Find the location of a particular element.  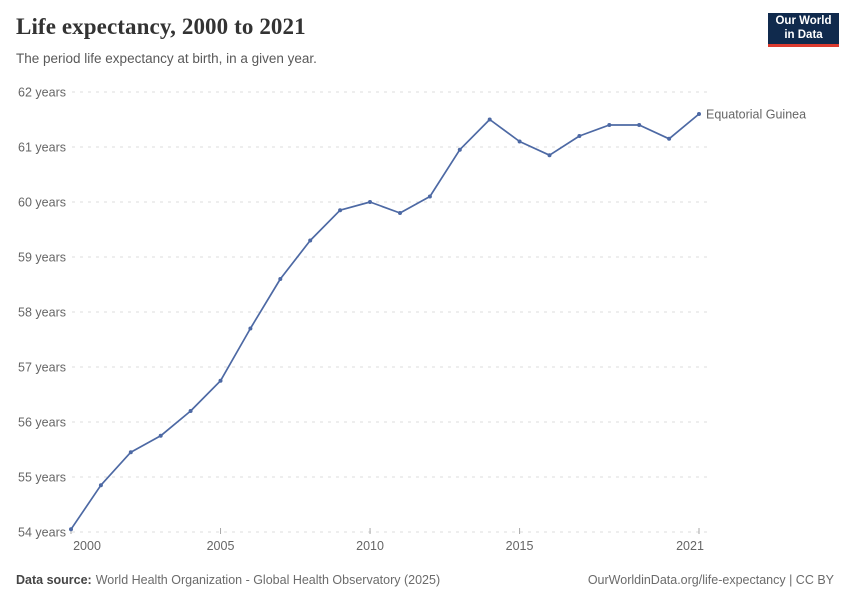

owid-logo: Our World in Data is located at coordinates (803, 30).